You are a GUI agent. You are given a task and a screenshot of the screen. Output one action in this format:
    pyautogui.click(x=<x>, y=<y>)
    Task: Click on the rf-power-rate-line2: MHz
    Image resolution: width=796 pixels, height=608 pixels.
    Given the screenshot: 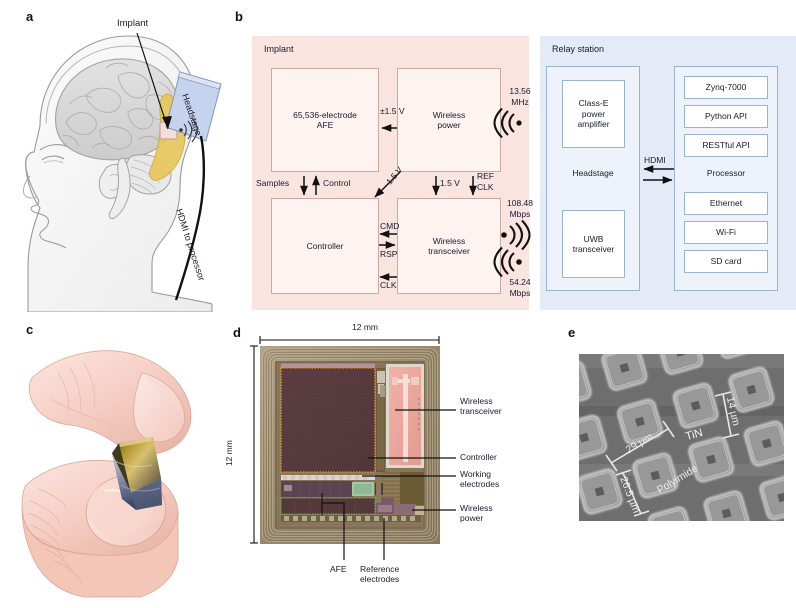 What is the action you would take?
    pyautogui.click(x=520, y=102)
    